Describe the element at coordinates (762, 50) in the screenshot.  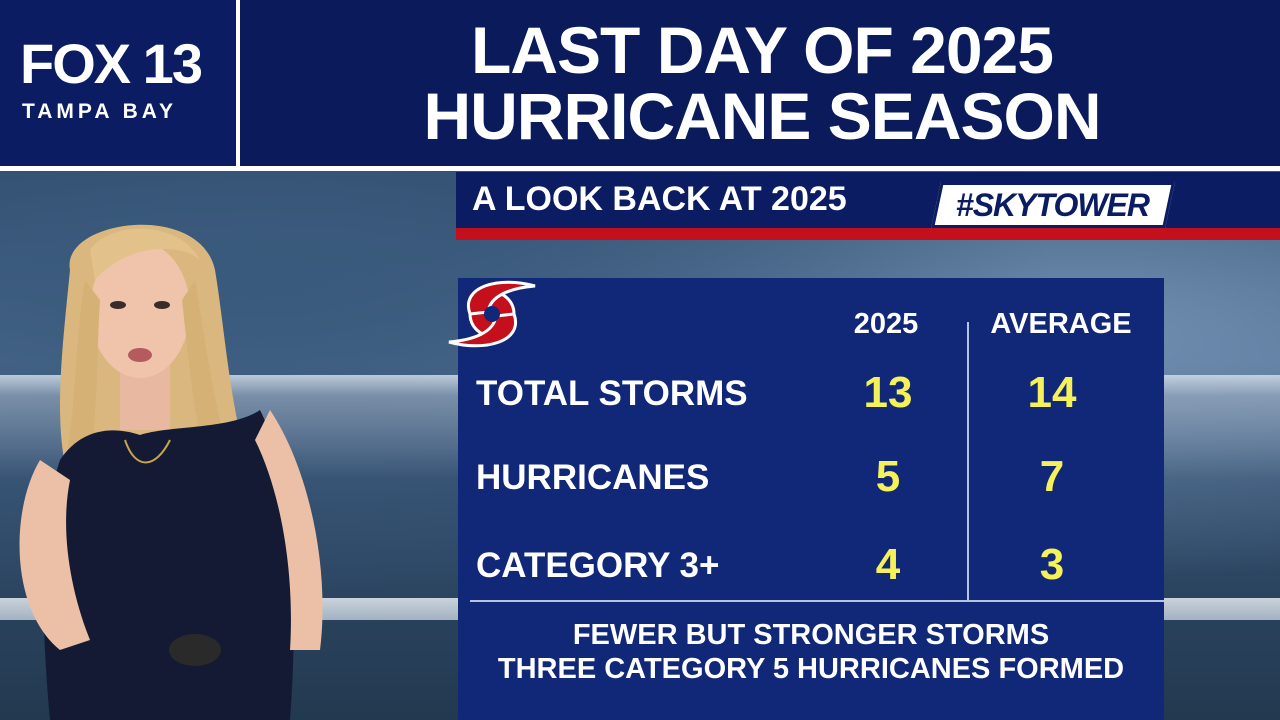
I see `headline-line-1: LAST DAY OF 2025` at that location.